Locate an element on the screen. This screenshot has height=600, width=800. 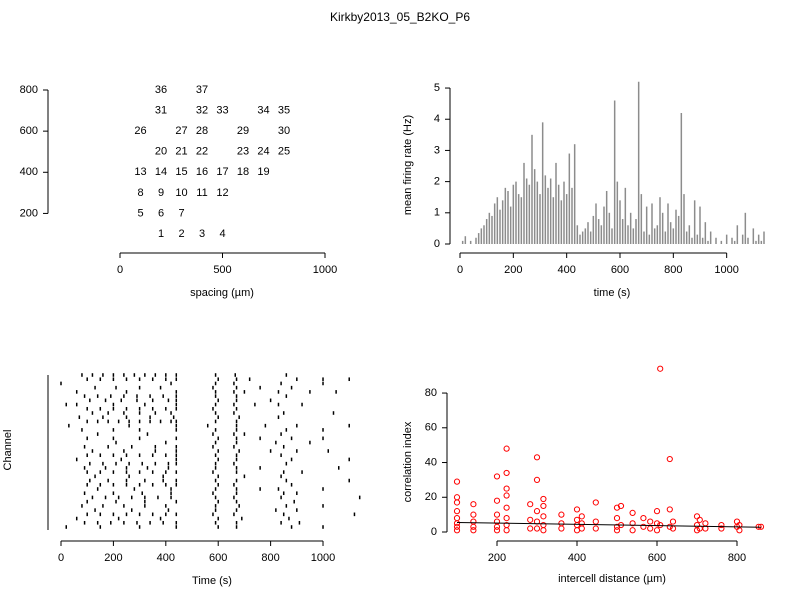
x-axis-label: time (s) is located at coordinates (612, 293).